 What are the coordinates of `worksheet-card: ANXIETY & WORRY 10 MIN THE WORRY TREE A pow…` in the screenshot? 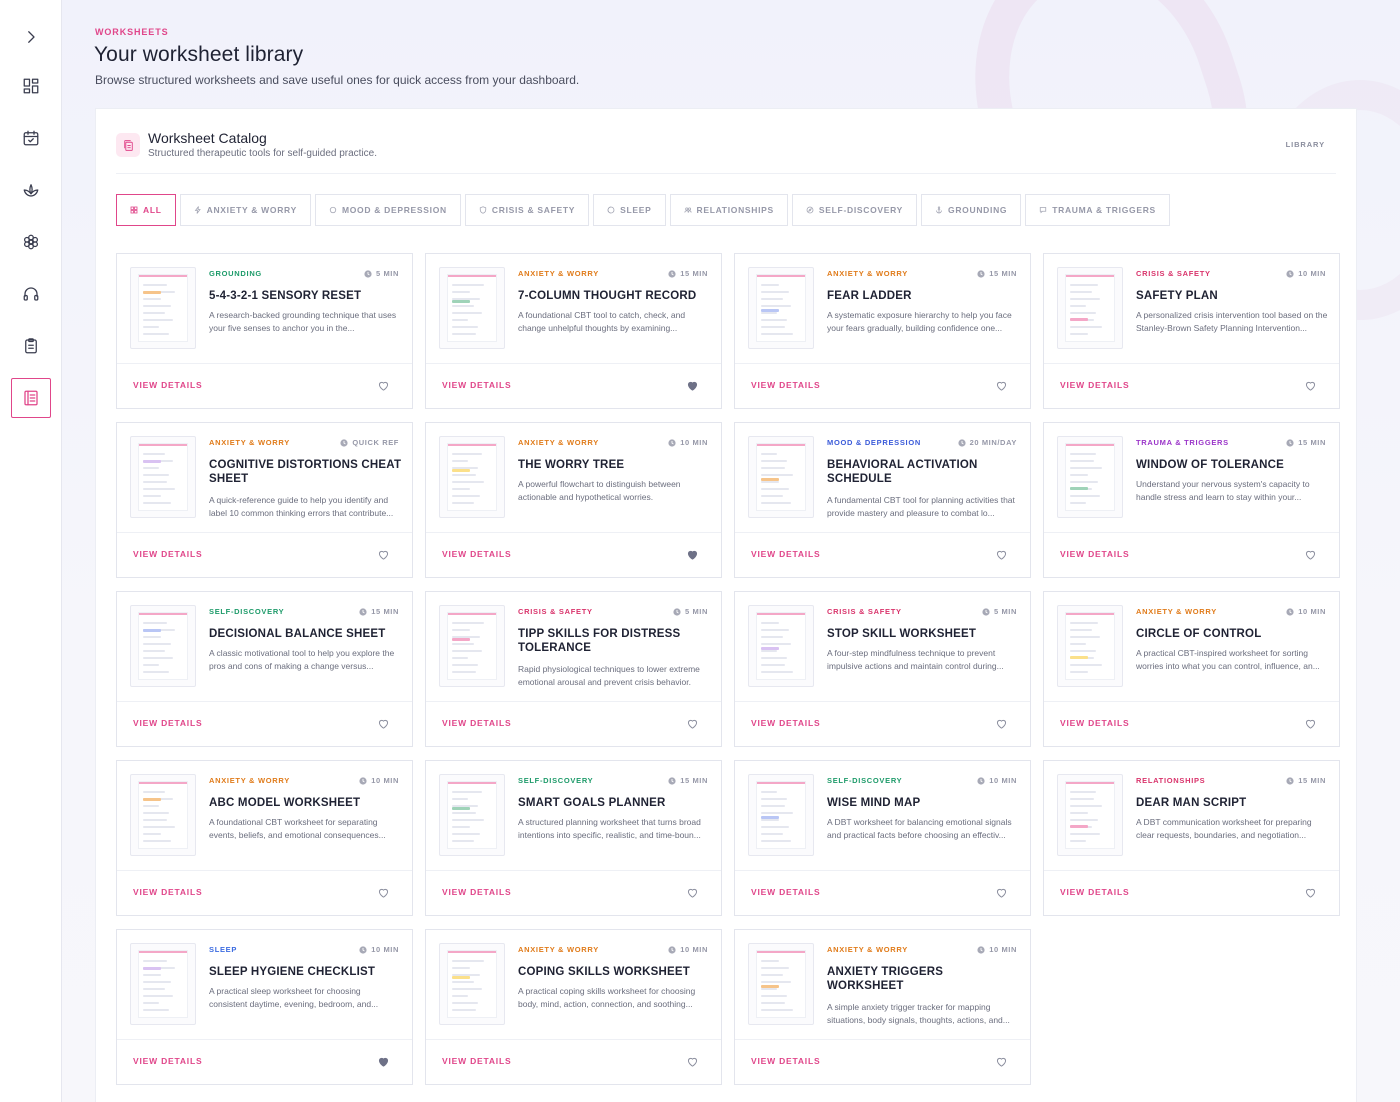 It's located at (573, 500).